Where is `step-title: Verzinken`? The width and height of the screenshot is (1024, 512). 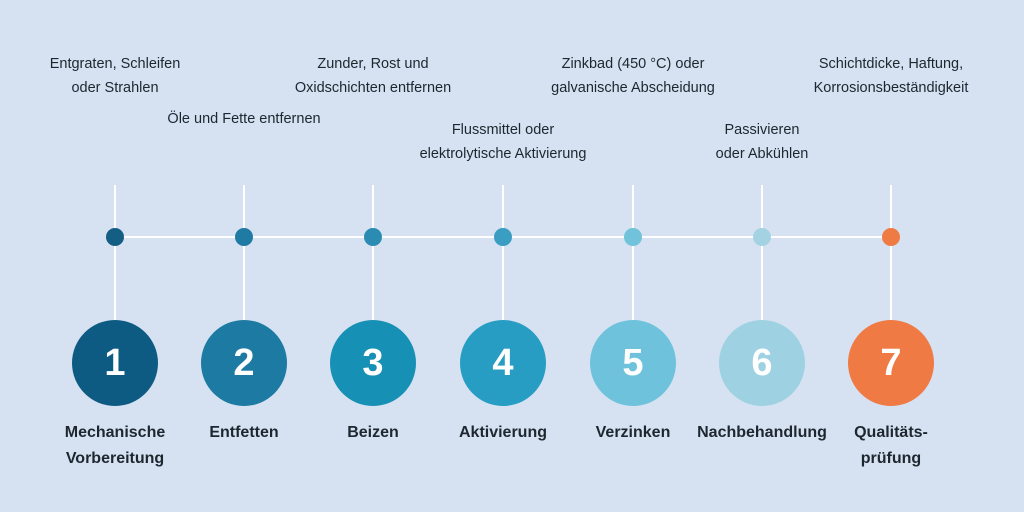 step-title: Verzinken is located at coordinates (633, 433).